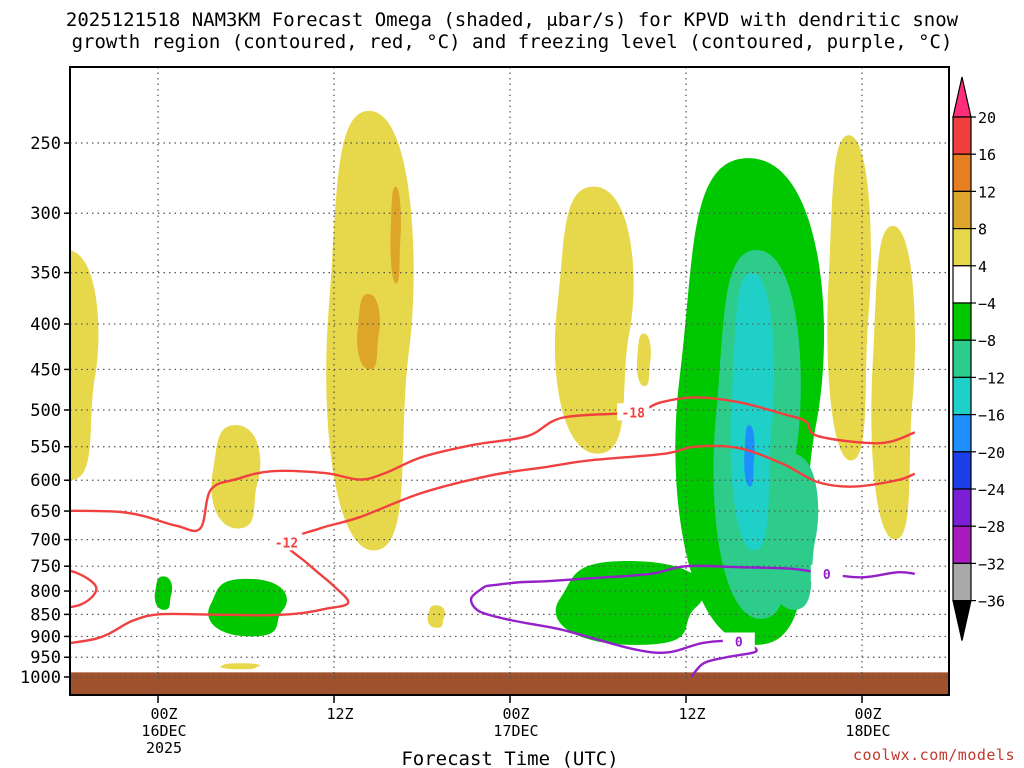 Image resolution: width=1024 pixels, height=768 pixels. What do you see at coordinates (987, 341) in the screenshot?
I see `colorbar-label-6: −8` at bounding box center [987, 341].